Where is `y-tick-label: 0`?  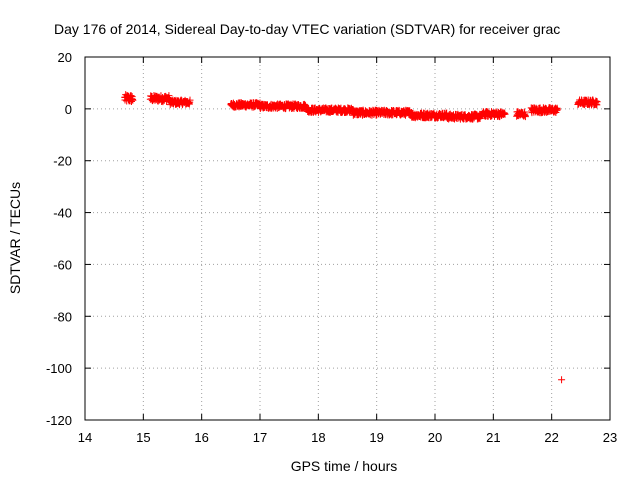
y-tick-label: 0 is located at coordinates (68, 109).